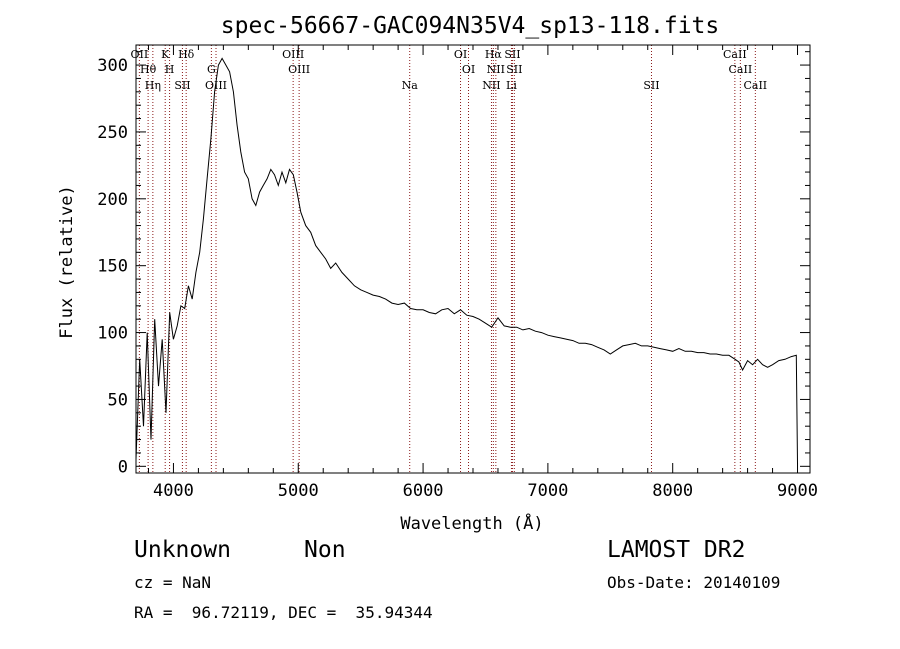 The height and width of the screenshot is (649, 900). What do you see at coordinates (153, 85) in the screenshot?
I see `spectral-line-label: Hη` at bounding box center [153, 85].